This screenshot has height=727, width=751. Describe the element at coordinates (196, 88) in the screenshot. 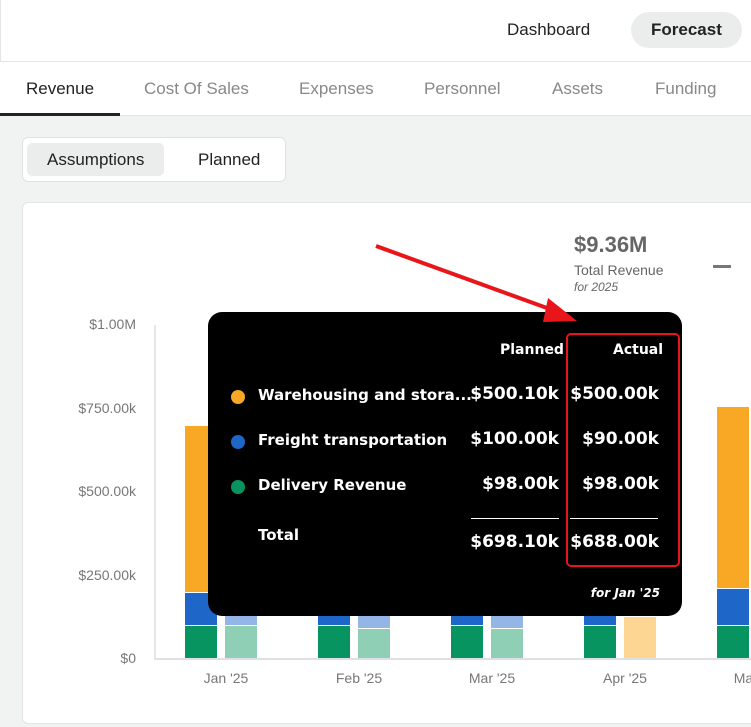

I see `tab-cost-of-sales: Cost Of Sales` at that location.